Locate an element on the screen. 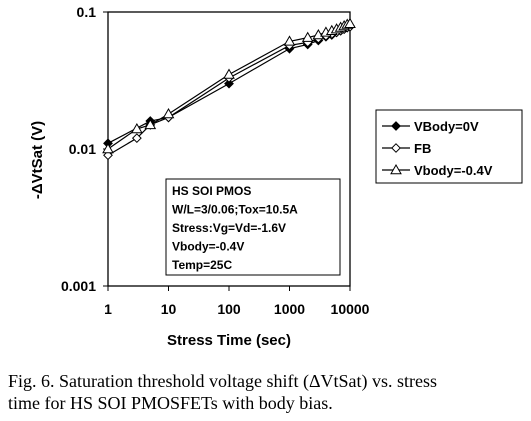  annotation-box is located at coordinates (253, 227).